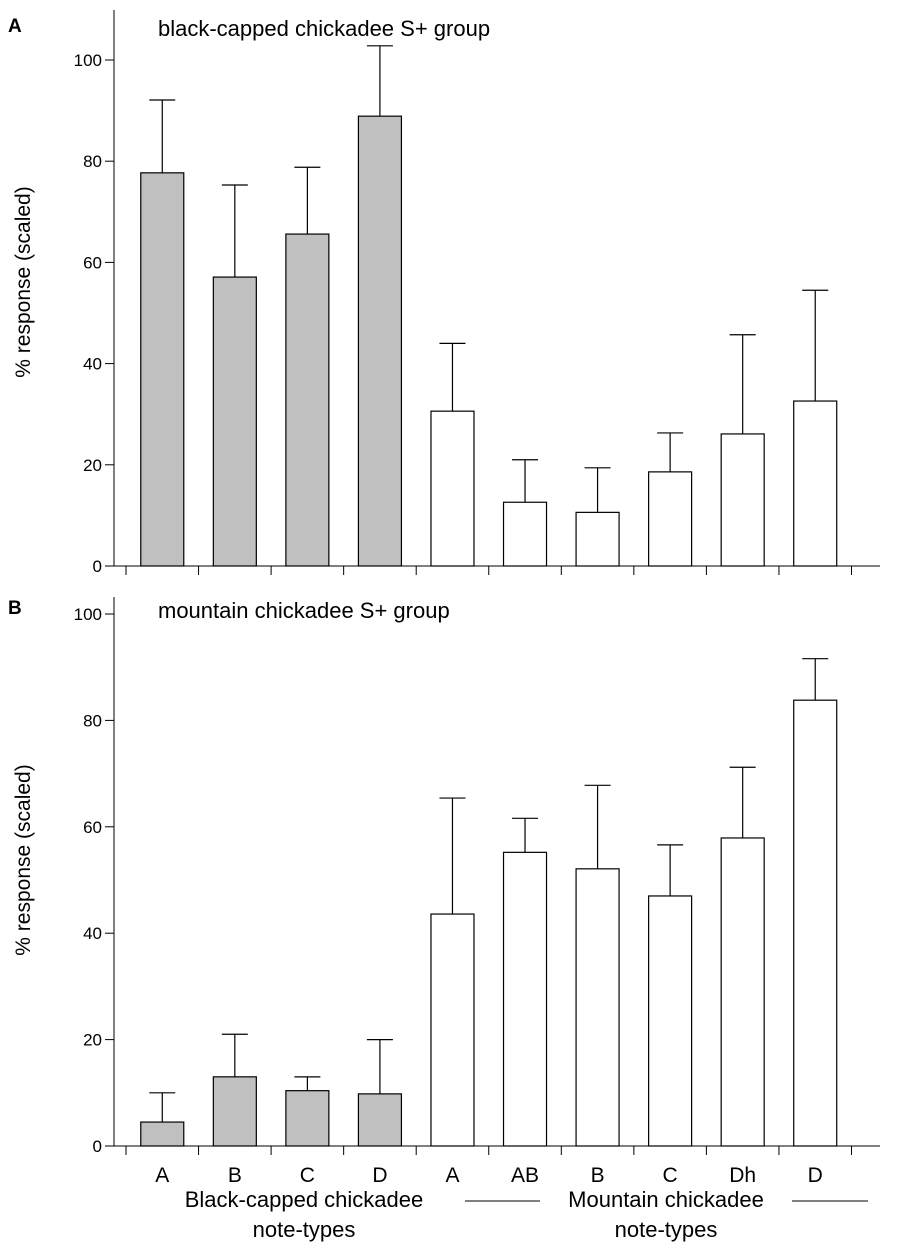  What do you see at coordinates (304, 1229) in the screenshot?
I see `black-capped-group-sublabel: note-types` at bounding box center [304, 1229].